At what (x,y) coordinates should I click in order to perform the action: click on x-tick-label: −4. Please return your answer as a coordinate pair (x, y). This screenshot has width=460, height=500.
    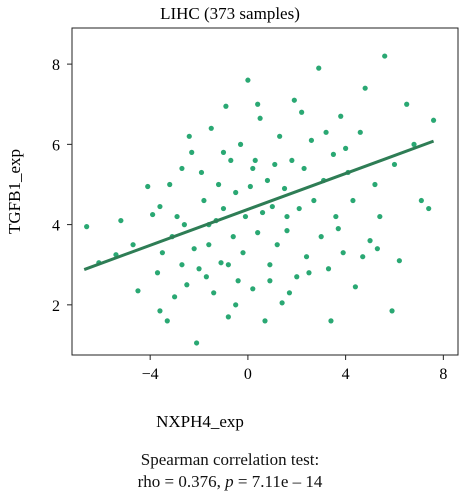
    Looking at the image, I should click on (150, 374).